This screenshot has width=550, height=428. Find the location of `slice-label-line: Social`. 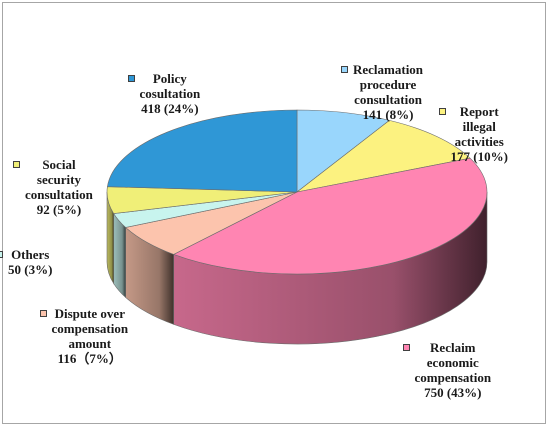

slice-label-line: Social is located at coordinates (59, 164).